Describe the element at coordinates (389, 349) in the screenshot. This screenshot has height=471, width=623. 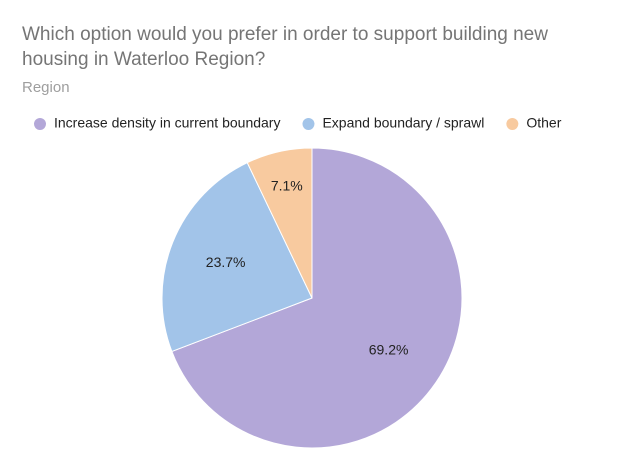
I see `data-label: 69.2%` at that location.